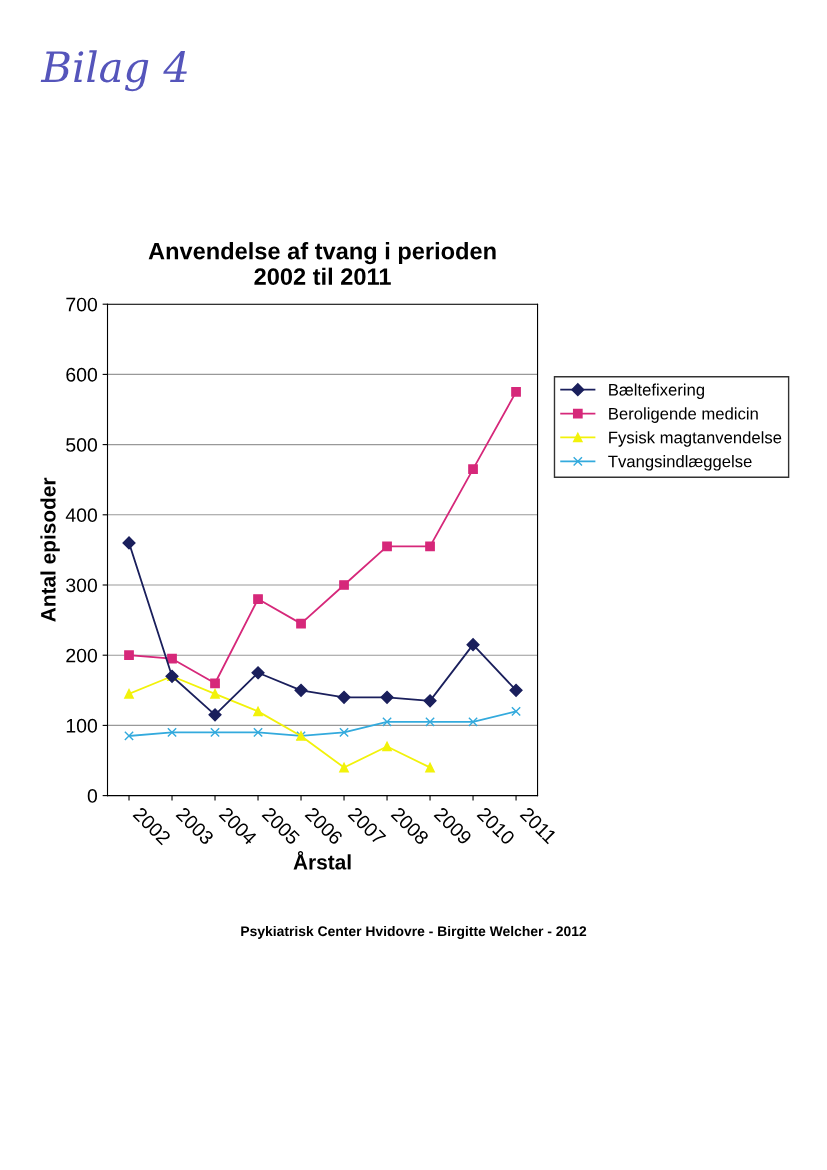 The height and width of the screenshot is (1170, 827). I want to click on y-tick-label: 700, so click(82, 304).